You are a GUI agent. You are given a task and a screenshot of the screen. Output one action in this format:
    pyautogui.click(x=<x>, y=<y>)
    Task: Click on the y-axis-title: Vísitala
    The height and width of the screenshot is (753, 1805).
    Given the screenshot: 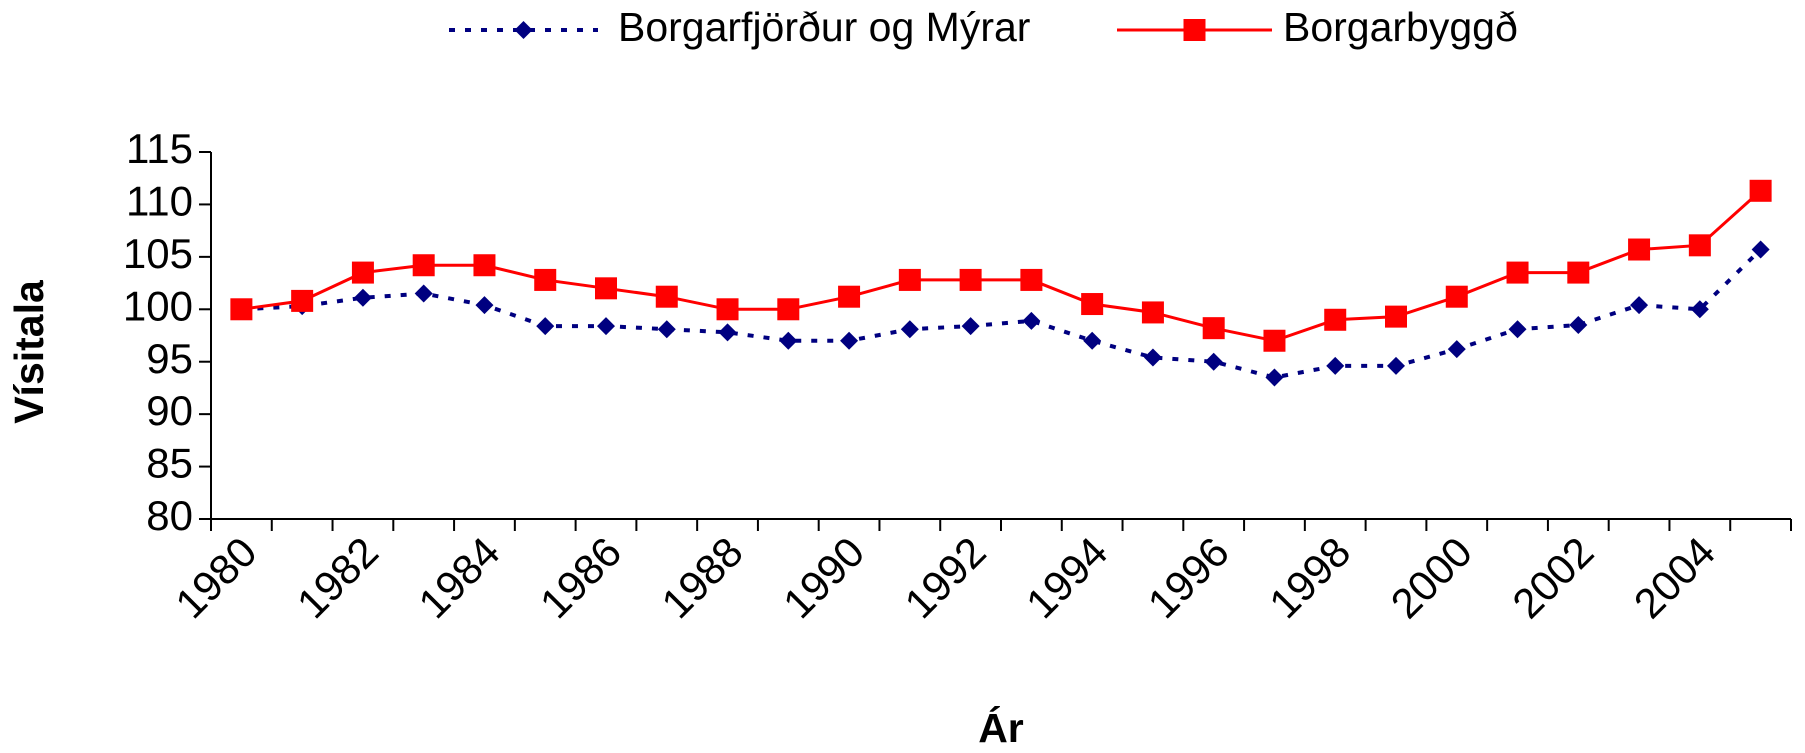 What is the action you would take?
    pyautogui.click(x=29, y=351)
    